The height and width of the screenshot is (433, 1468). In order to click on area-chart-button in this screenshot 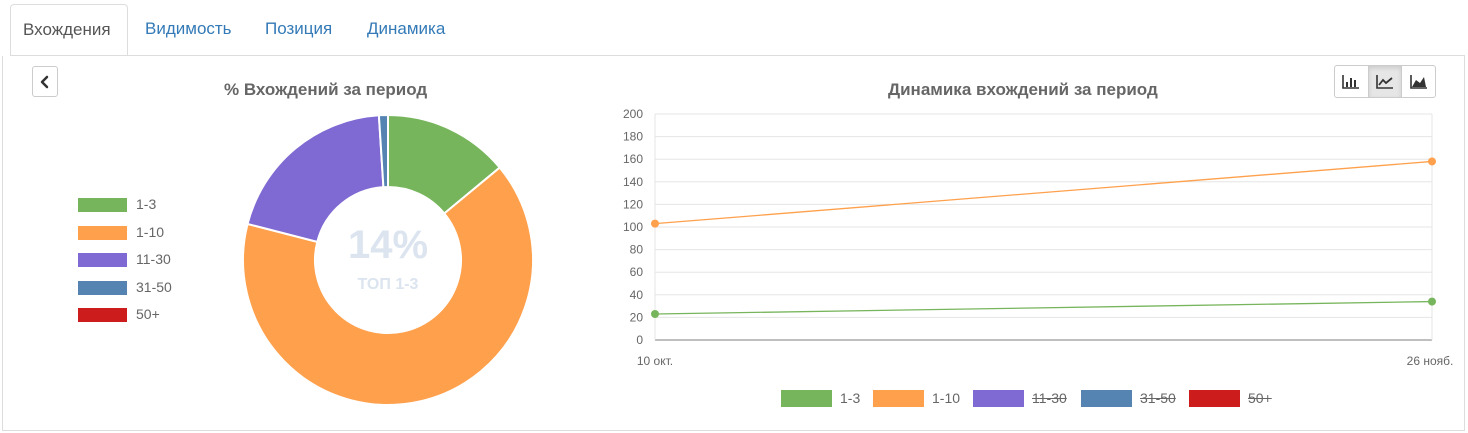, I will do `click(1418, 81)`.